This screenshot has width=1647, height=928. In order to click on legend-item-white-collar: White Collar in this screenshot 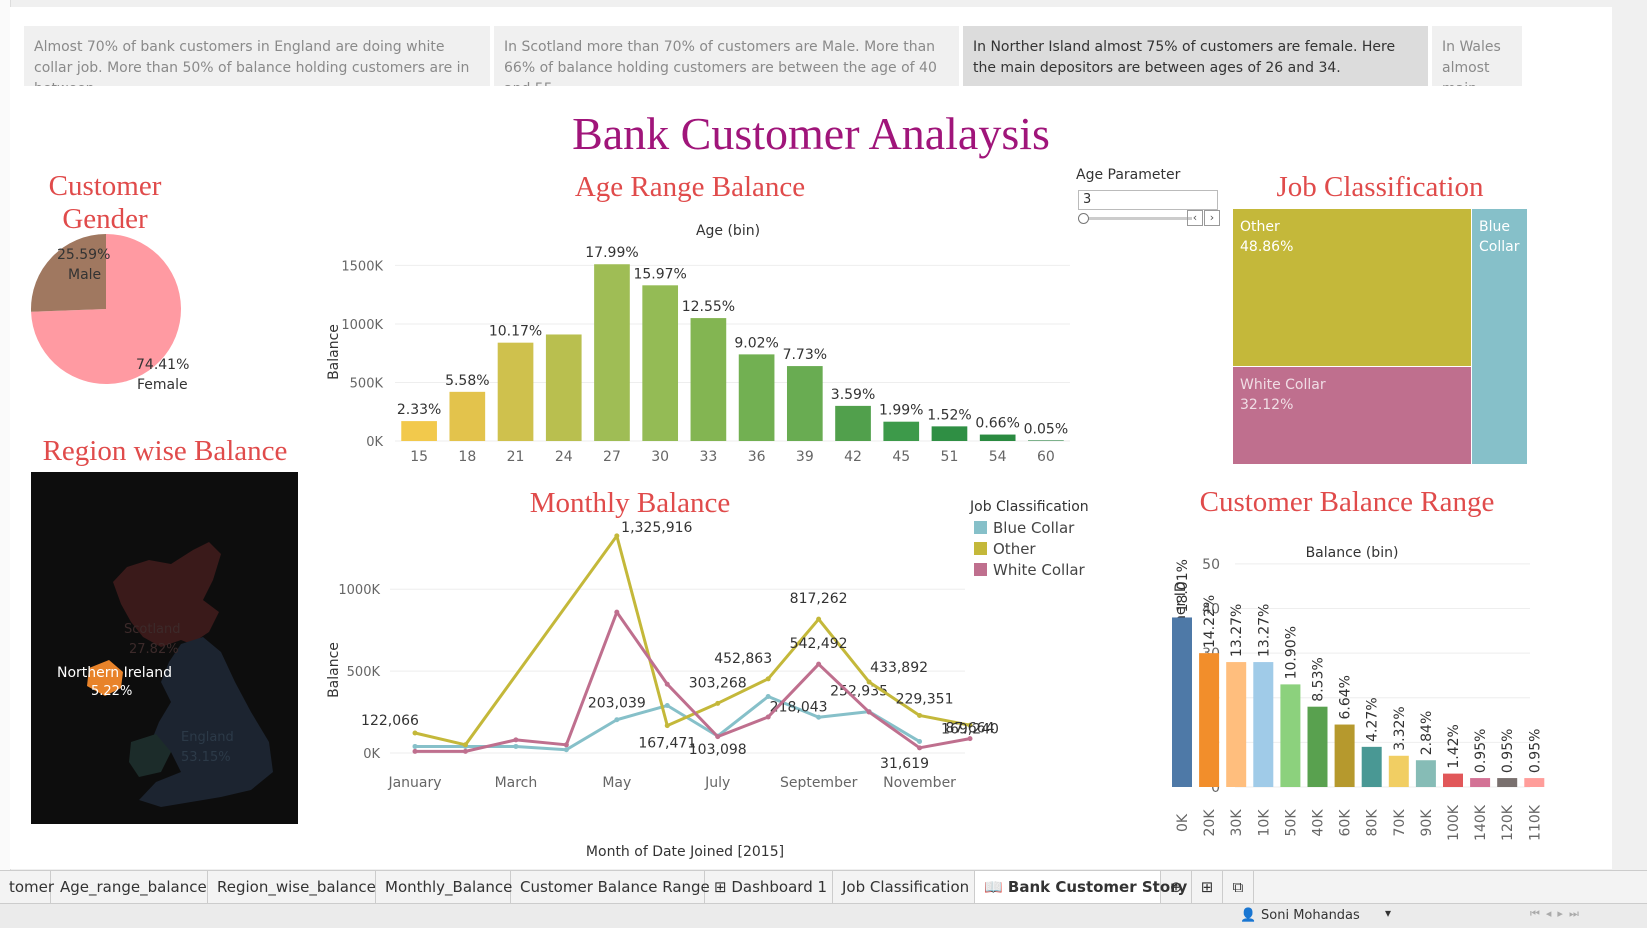, I will do `click(1029, 570)`.